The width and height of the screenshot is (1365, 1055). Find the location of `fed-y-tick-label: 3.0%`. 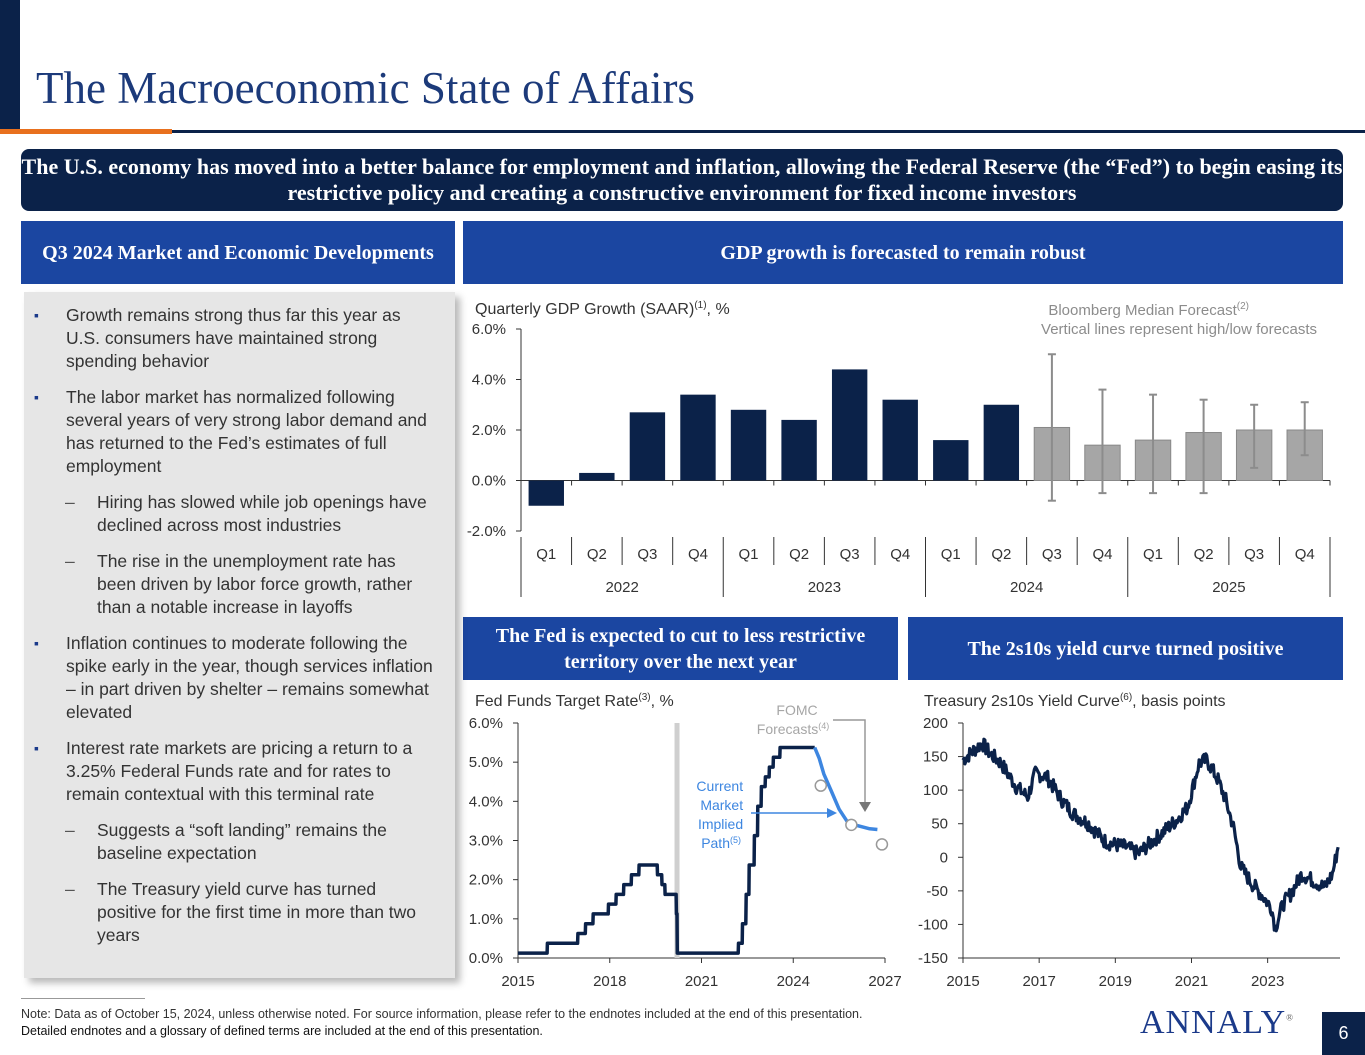

fed-y-tick-label: 3.0% is located at coordinates (486, 841).